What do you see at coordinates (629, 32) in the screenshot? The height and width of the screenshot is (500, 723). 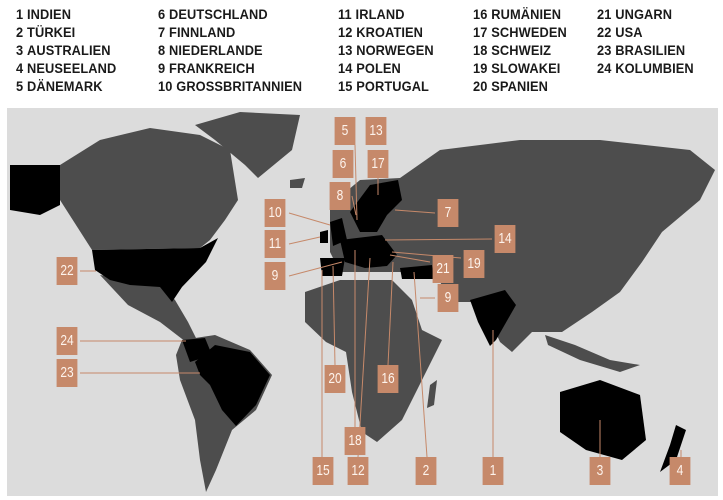 I see `legend-country: USA` at bounding box center [629, 32].